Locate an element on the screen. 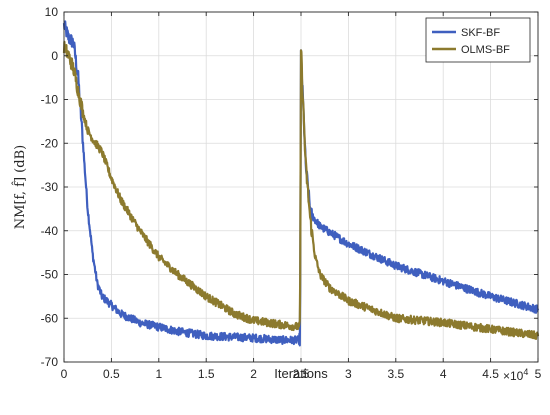 The image size is (550, 415). y-tick-label: -70 is located at coordinates (50, 362).